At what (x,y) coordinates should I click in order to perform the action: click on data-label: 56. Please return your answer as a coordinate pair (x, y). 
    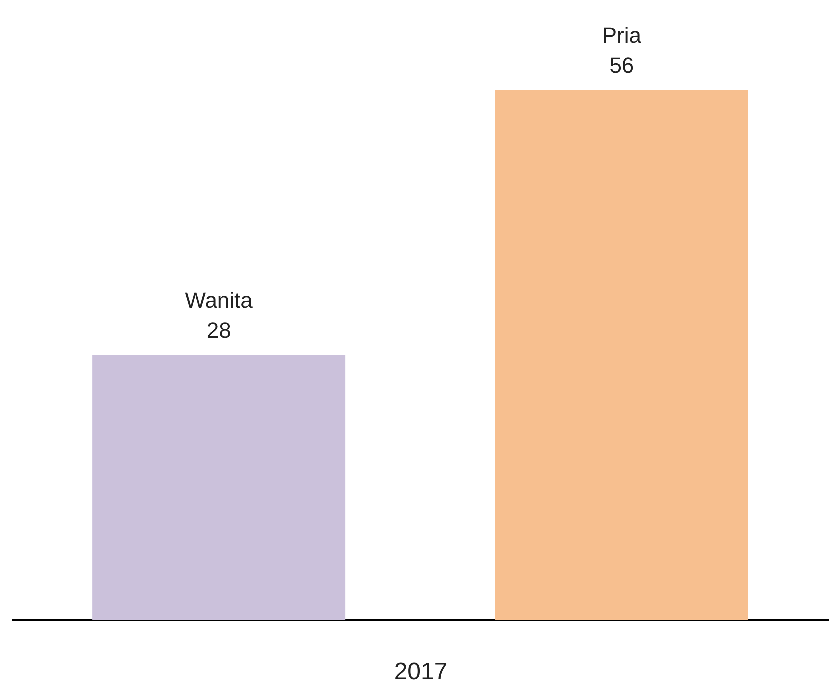
    Looking at the image, I should click on (622, 65).